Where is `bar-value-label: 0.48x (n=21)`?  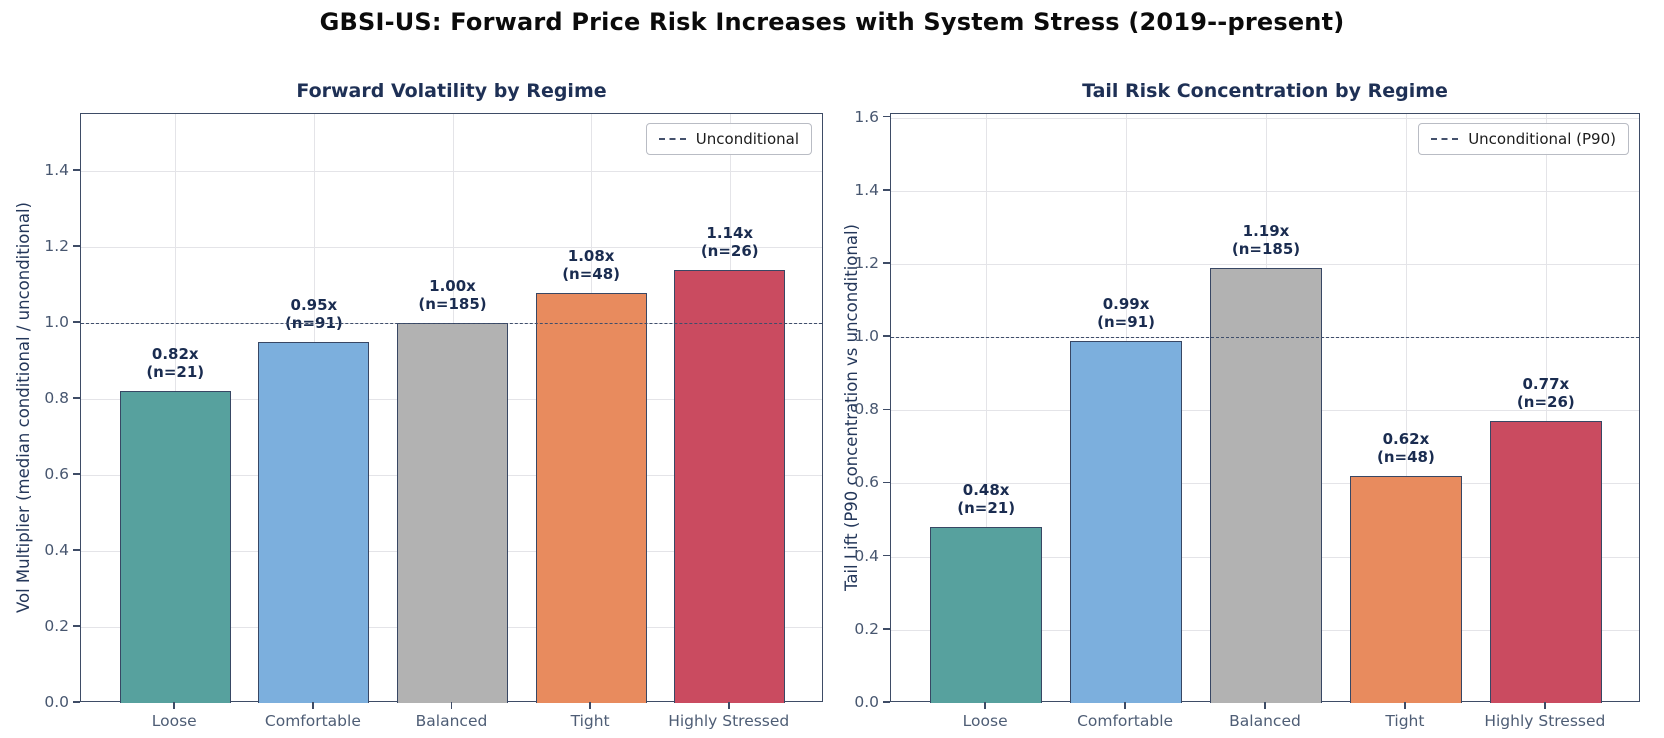 bar-value-label: 0.48x (n=21) is located at coordinates (986, 499).